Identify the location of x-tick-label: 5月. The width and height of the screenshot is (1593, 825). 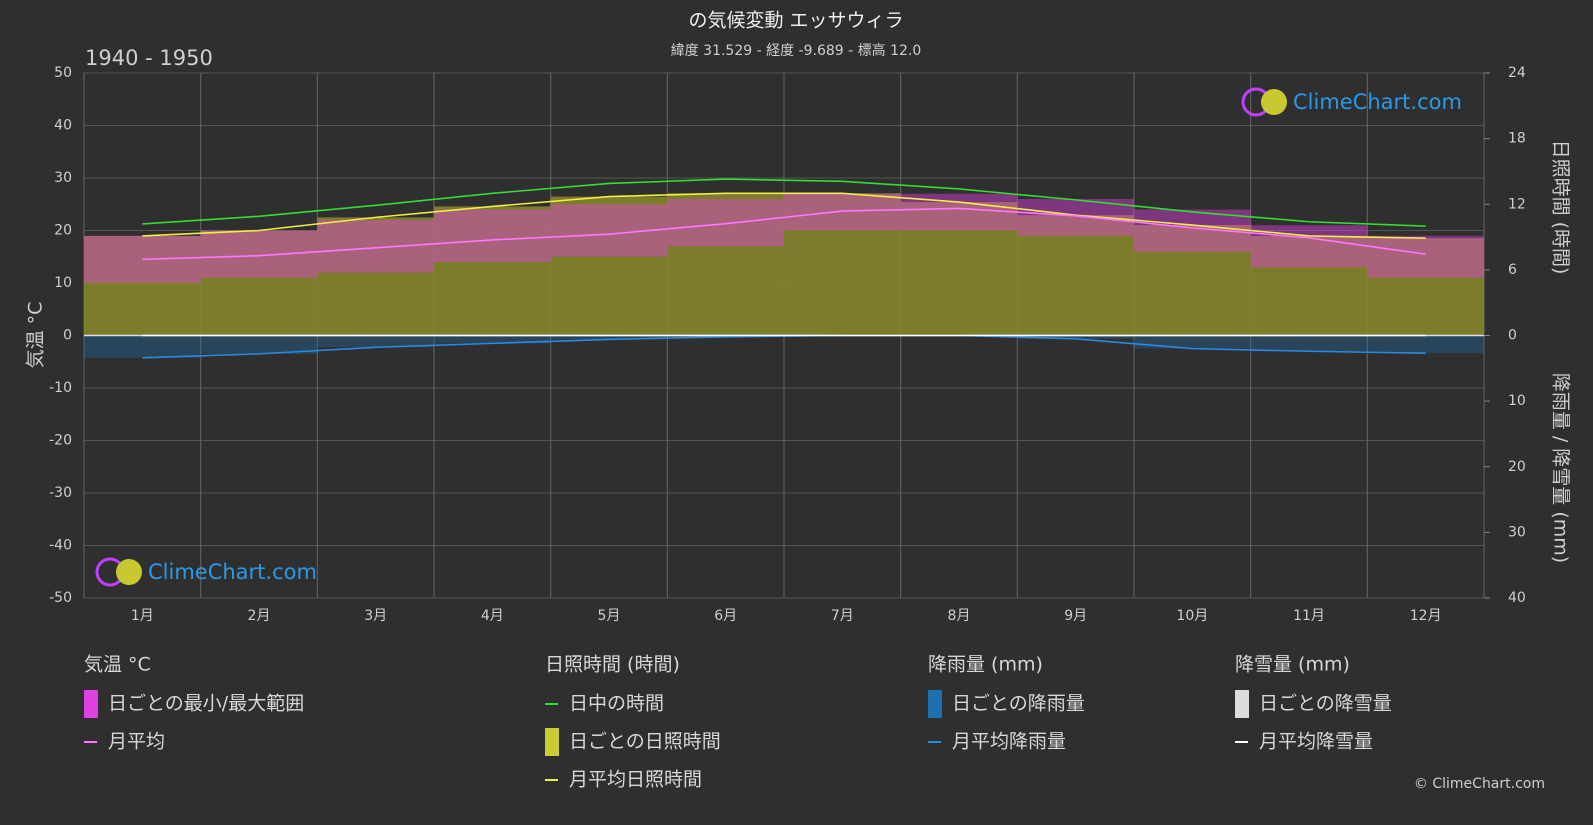
(609, 616).